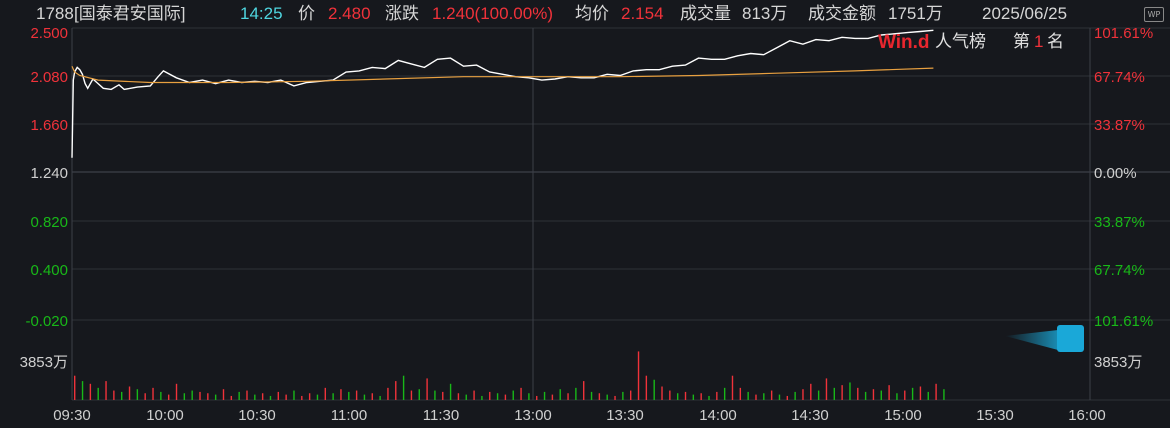  What do you see at coordinates (49, 173) in the screenshot?
I see `y-tick-left: 1.240` at bounding box center [49, 173].